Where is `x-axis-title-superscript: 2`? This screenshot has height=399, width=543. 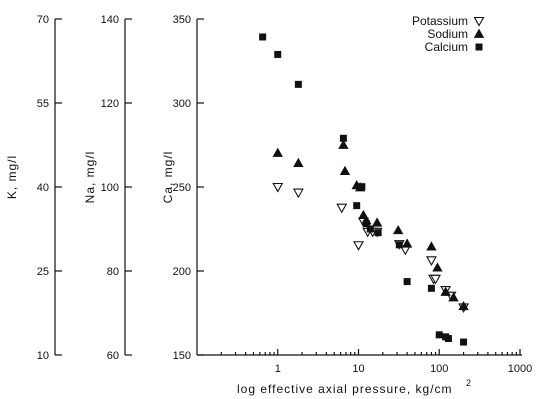
x-axis-title-superscript: 2 is located at coordinates (468, 383).